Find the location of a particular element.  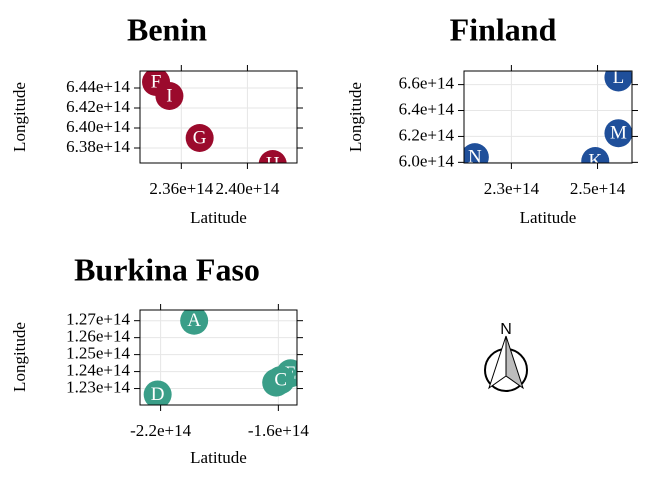

points-group: L M N K is located at coordinates (548, 119).